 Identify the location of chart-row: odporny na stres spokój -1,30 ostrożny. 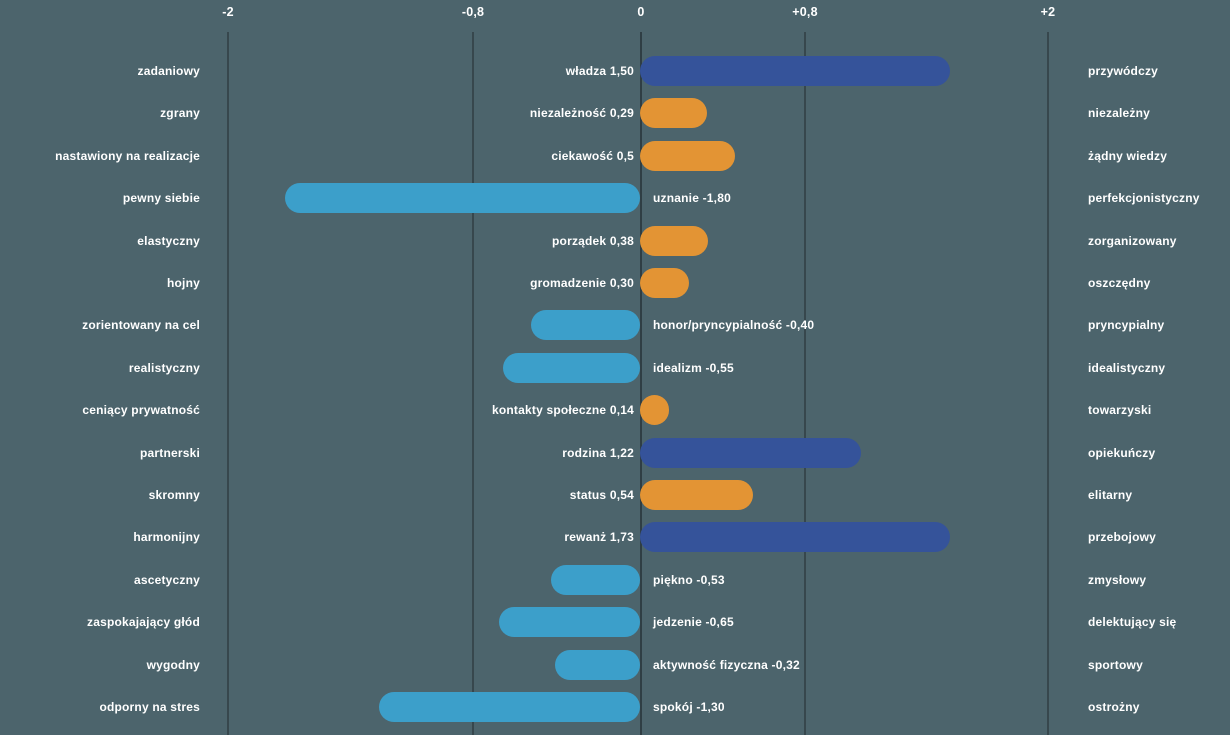
(615, 707).